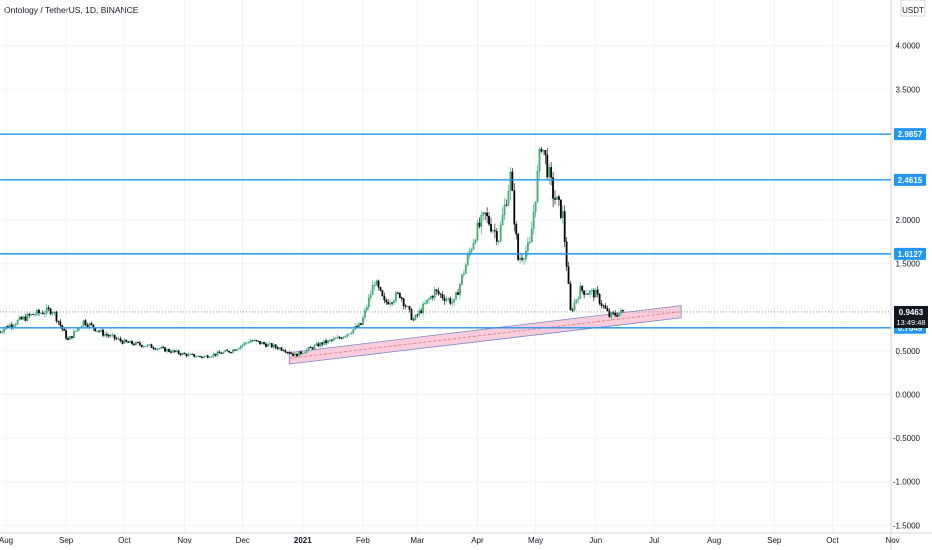  Describe the element at coordinates (910, 180) in the screenshot. I see `horizontal-level-label: 2.4615` at that location.